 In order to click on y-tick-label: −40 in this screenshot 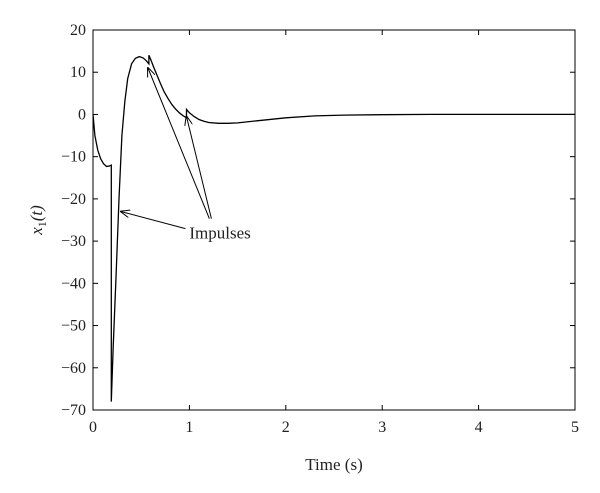, I will do `click(73, 283)`.